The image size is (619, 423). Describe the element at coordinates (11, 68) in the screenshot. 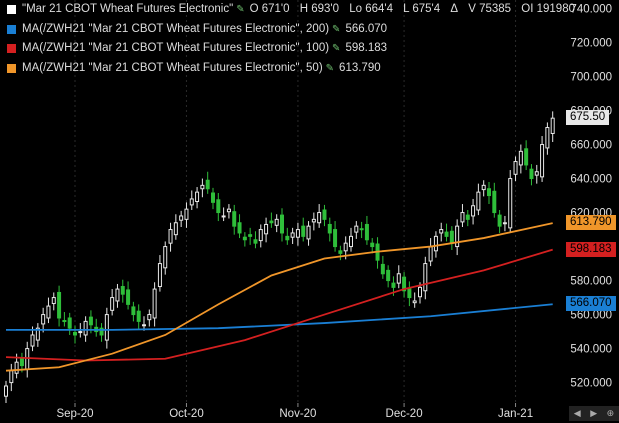

I see `legend-swatch-ma50` at that location.